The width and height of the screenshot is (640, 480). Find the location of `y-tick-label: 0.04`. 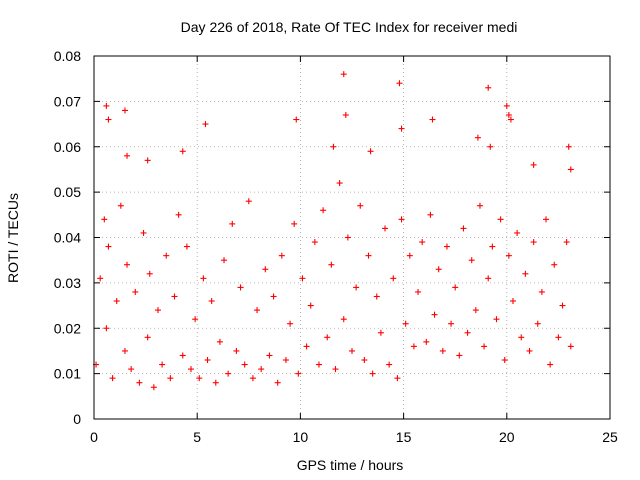

y-tick-label: 0.04 is located at coordinates (67, 238).